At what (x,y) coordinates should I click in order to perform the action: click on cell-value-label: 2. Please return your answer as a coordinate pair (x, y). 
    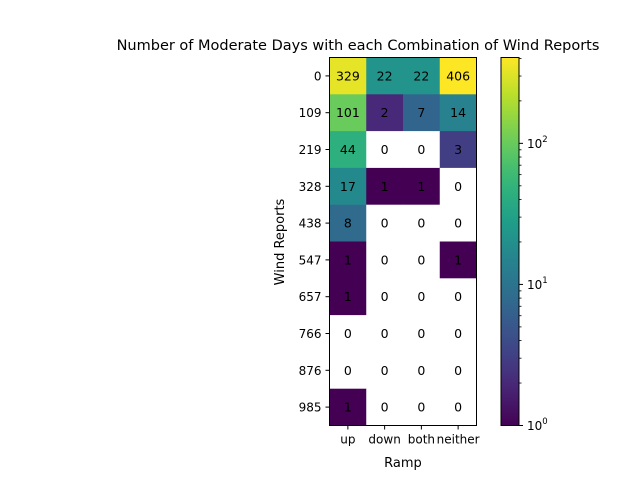
    Looking at the image, I should click on (385, 112).